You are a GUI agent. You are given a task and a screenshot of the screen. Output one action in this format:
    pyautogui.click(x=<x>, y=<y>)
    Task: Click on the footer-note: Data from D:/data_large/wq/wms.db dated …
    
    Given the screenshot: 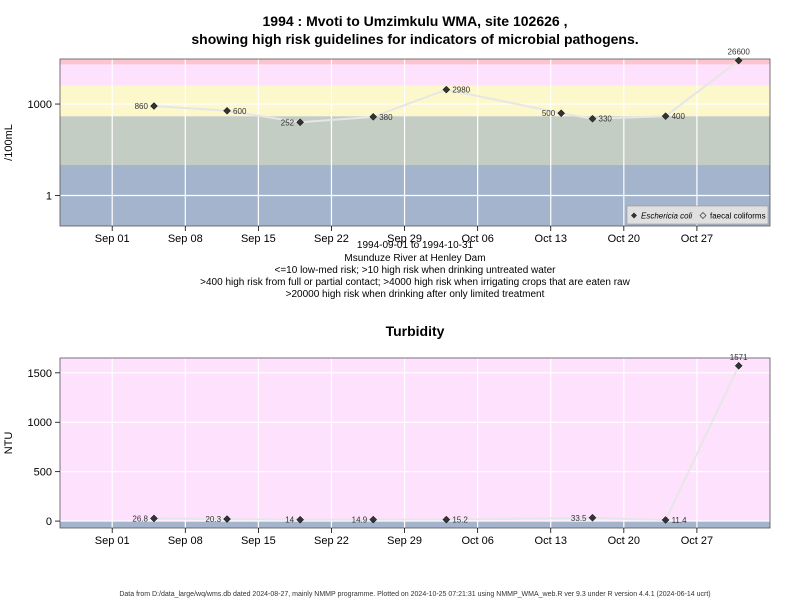 What is the action you would take?
    pyautogui.click(x=414, y=594)
    